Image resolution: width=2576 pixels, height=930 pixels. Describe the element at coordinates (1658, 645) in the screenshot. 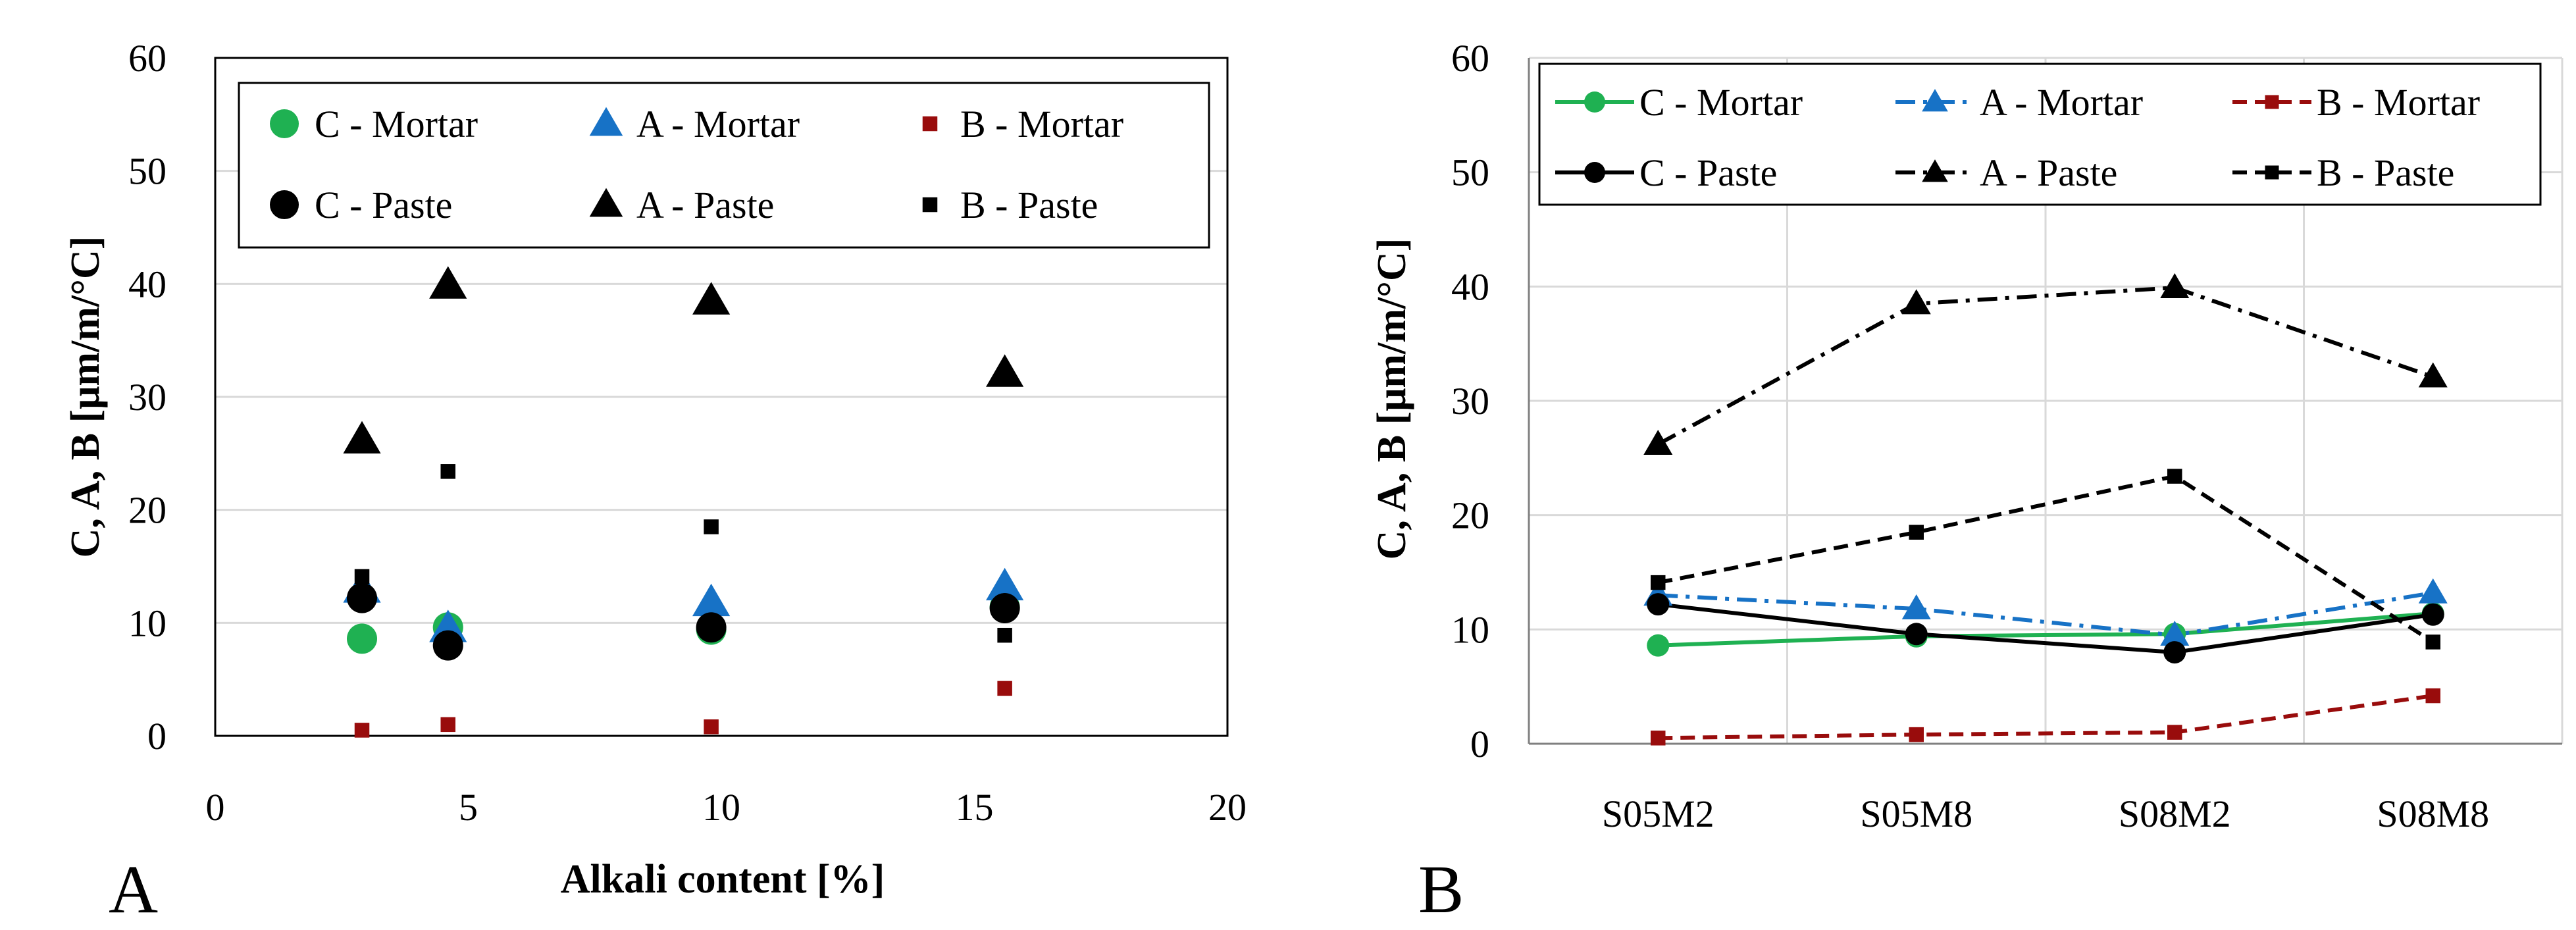

I see `chart-b-point-c-mortar` at that location.